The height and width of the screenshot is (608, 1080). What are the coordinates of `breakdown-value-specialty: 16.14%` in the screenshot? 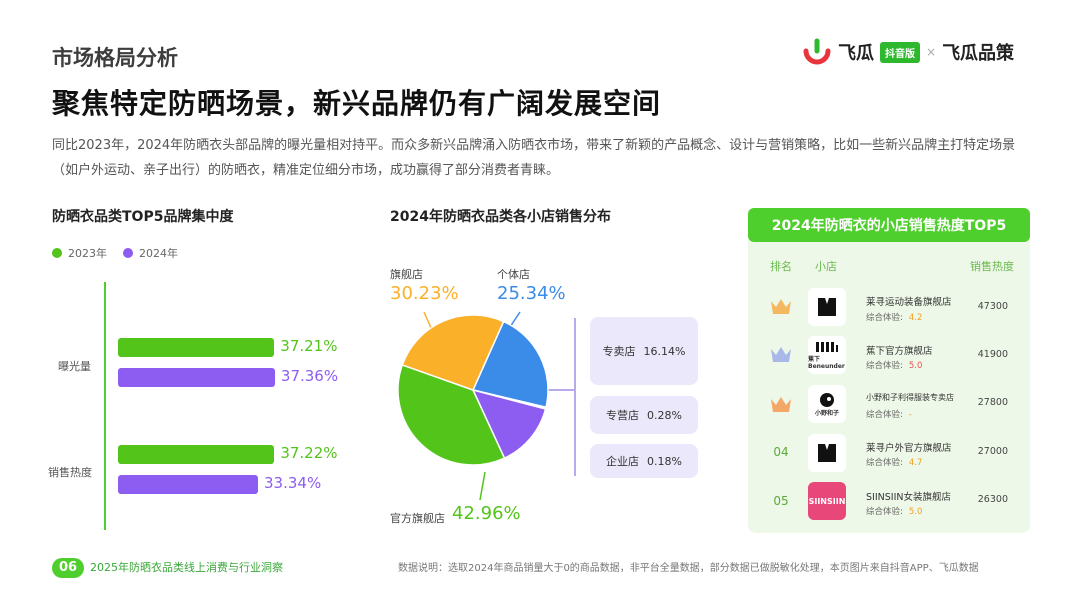 It's located at (664, 351).